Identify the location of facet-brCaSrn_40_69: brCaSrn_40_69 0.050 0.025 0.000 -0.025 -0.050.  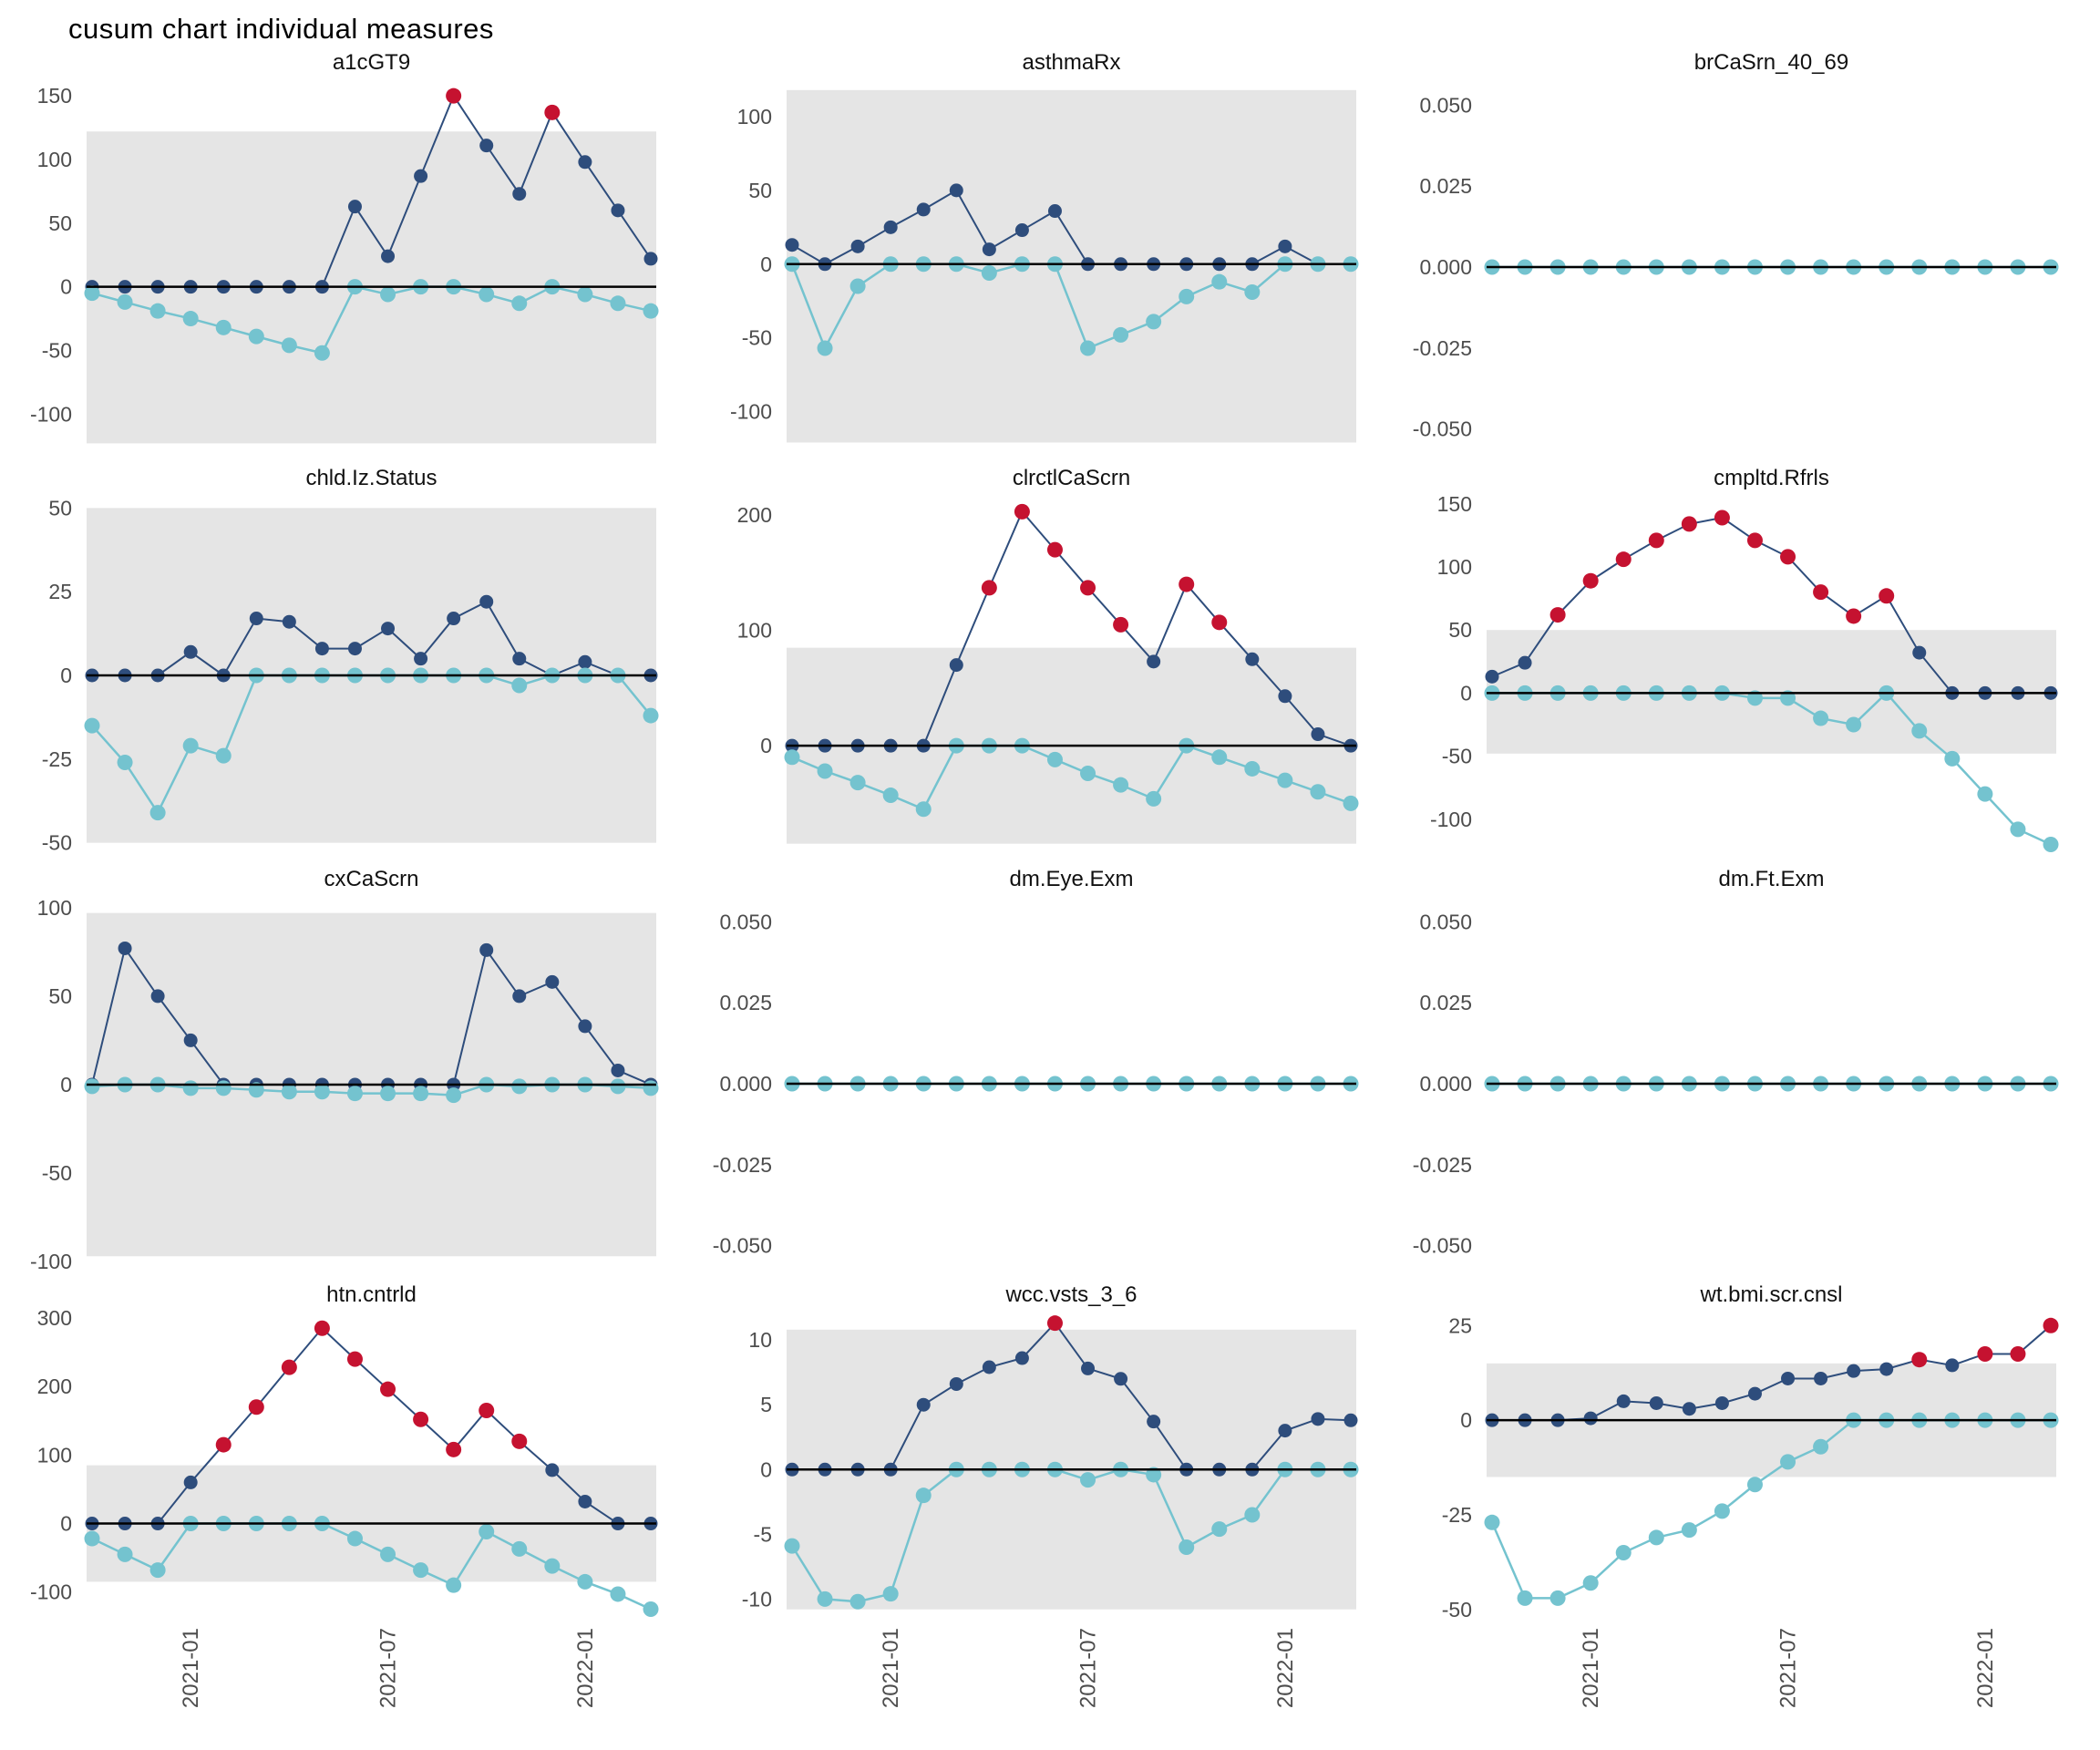
(1750, 251).